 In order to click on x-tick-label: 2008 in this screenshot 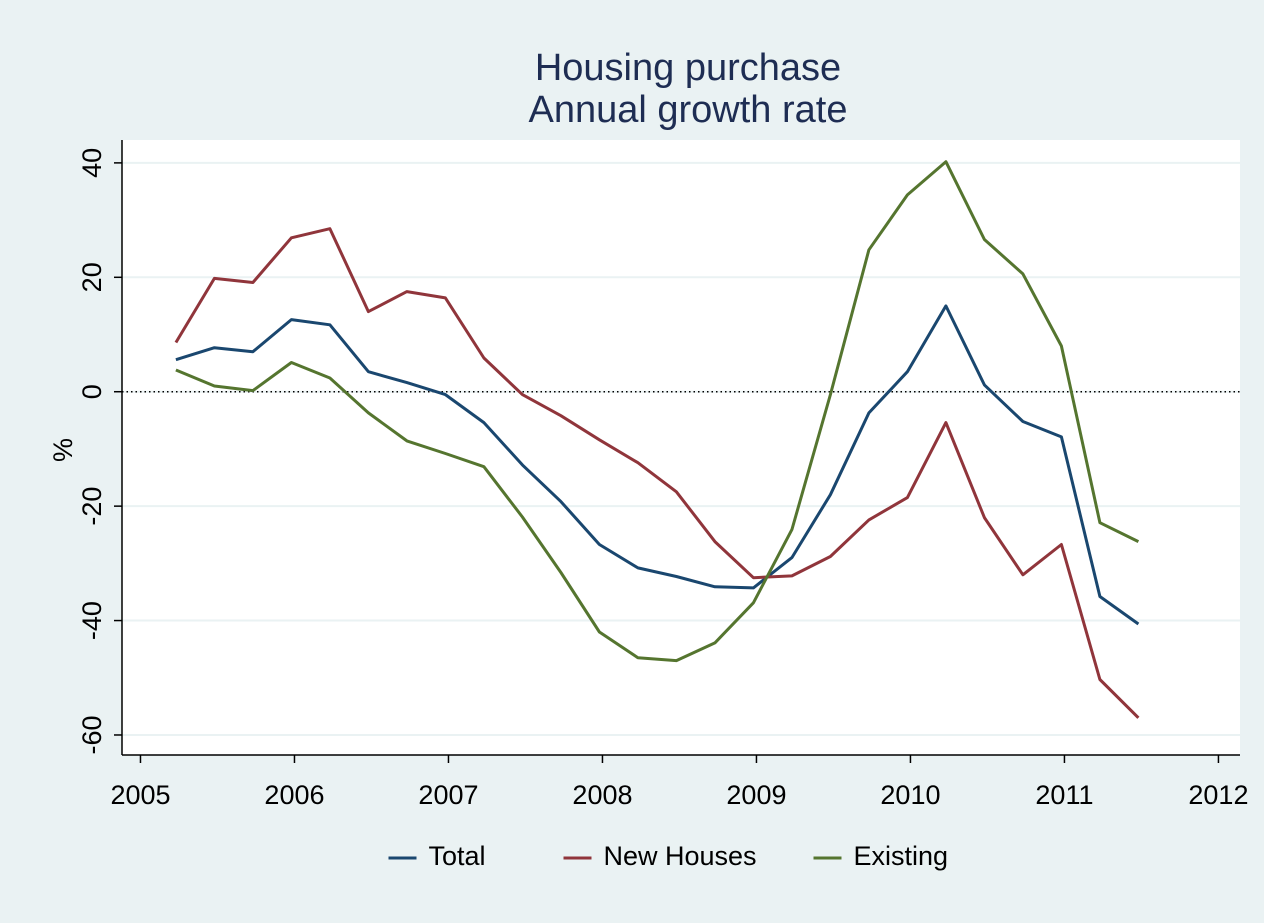, I will do `click(602, 795)`.